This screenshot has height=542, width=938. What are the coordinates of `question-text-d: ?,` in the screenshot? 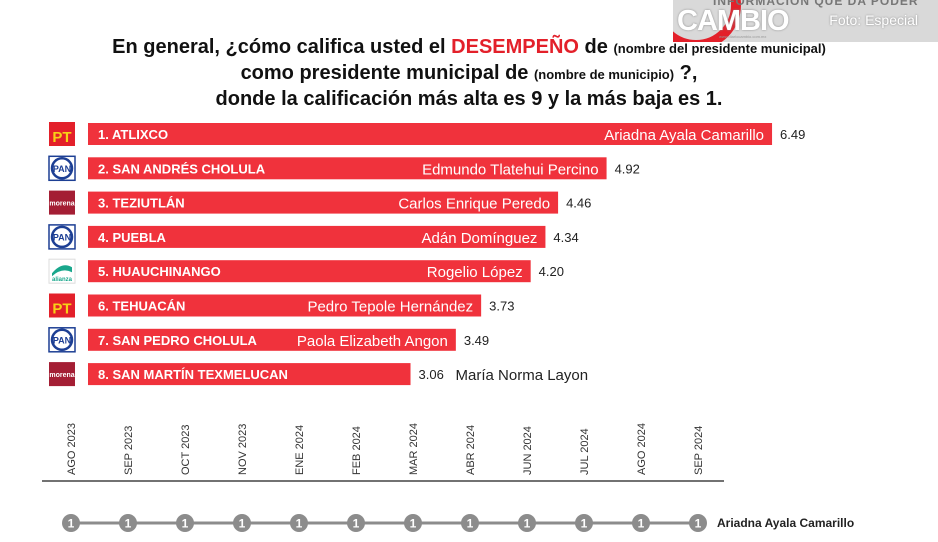 It's located at (686, 73).